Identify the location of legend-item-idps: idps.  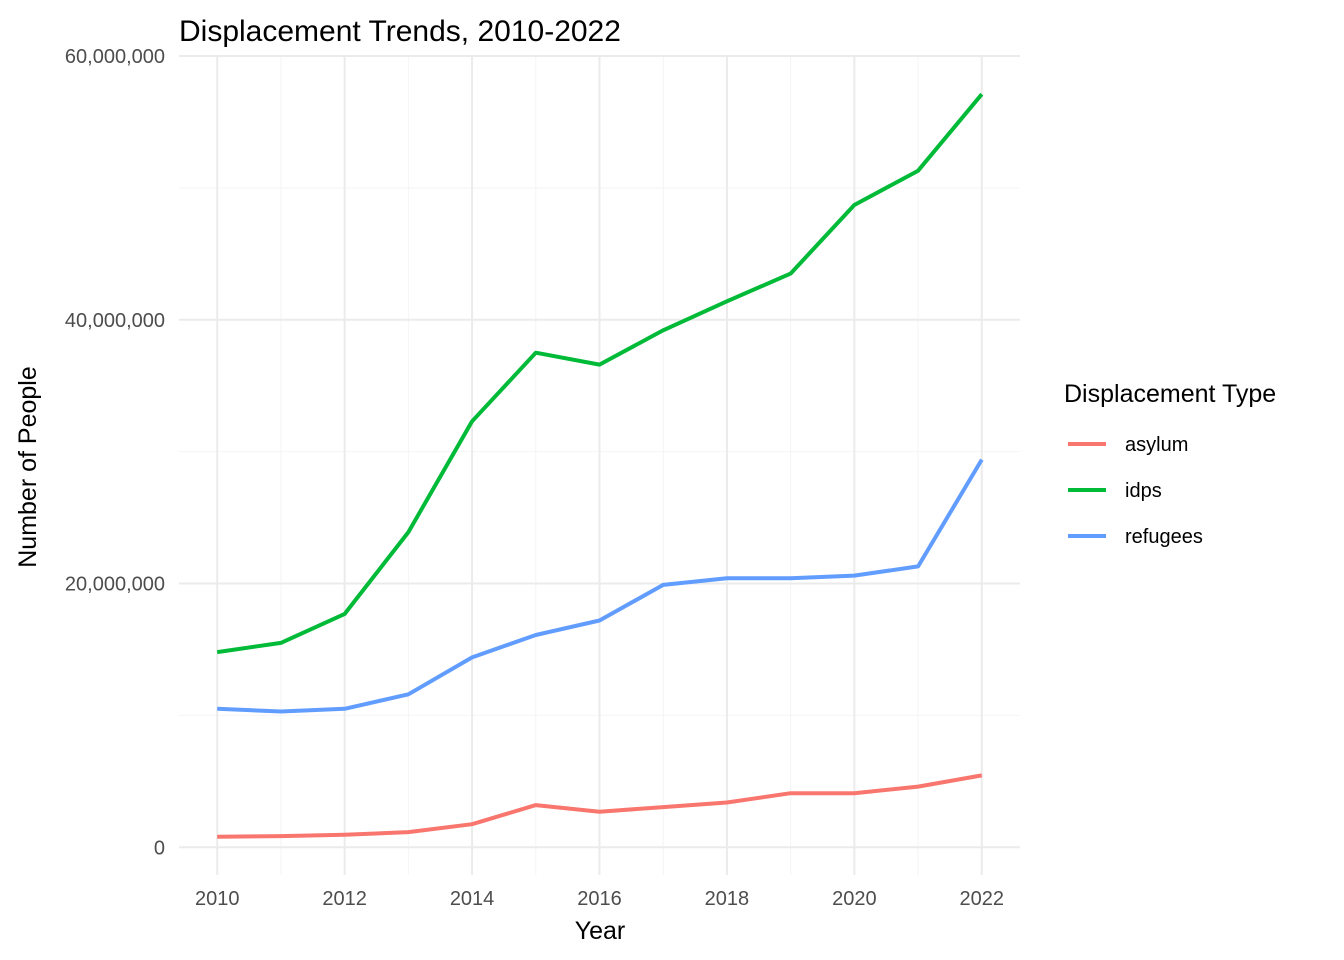
(1115, 491).